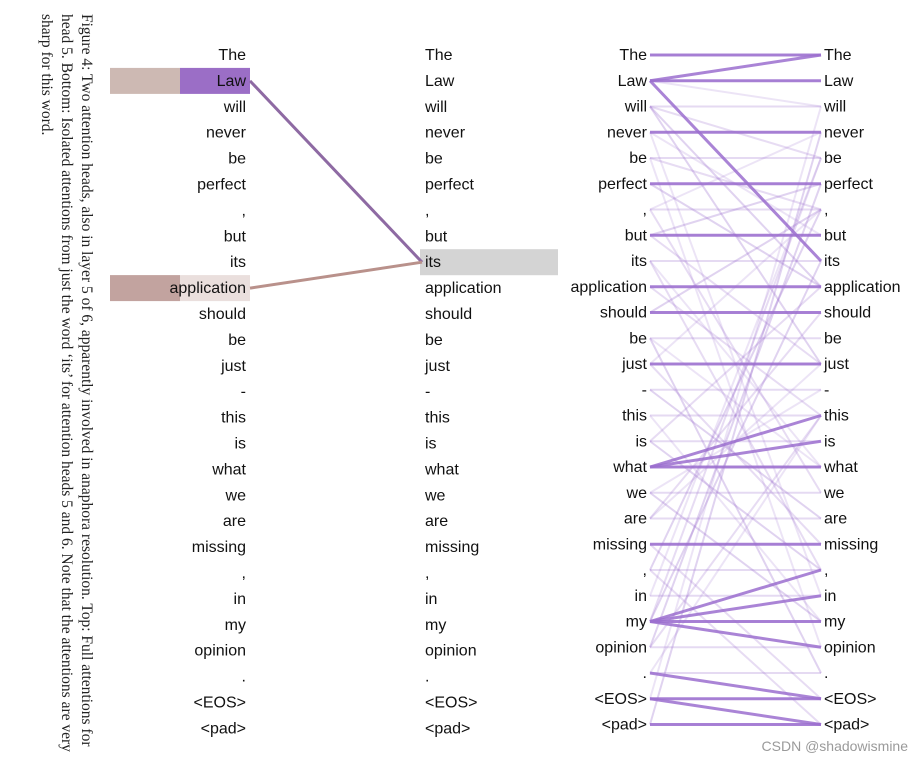  Describe the element at coordinates (830, 596) in the screenshot. I see `right-target-token-in-21: in` at that location.